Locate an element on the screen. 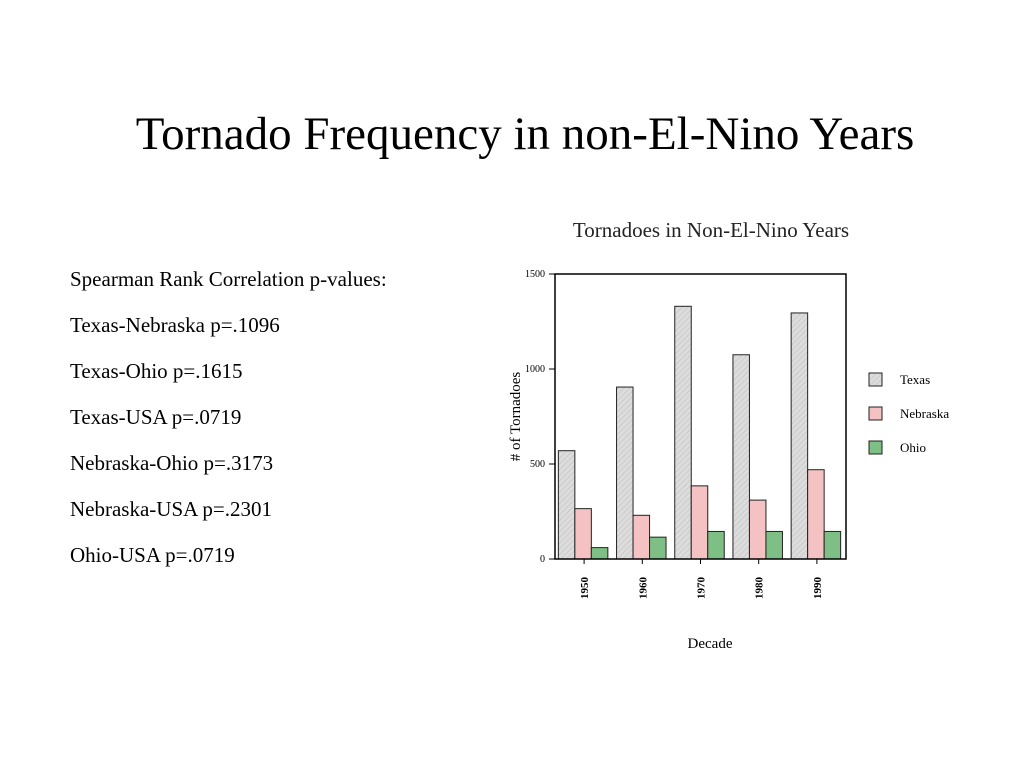  bar-texas-1990 is located at coordinates (799, 436).